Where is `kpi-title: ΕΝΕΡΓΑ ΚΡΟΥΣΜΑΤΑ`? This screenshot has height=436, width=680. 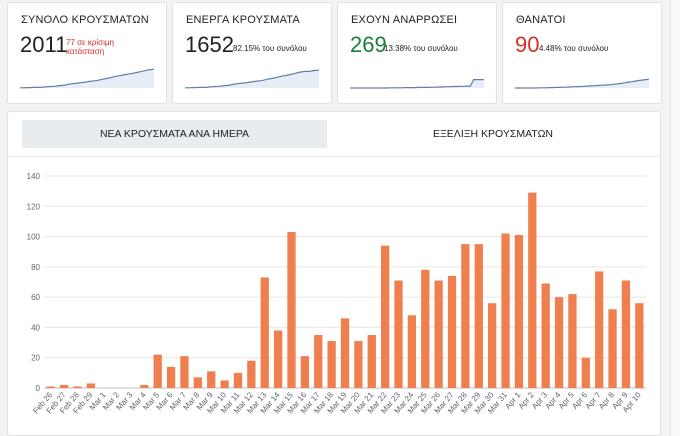 kpi-title: ΕΝΕΡΓΑ ΚΡΟΥΣΜΑΤΑ is located at coordinates (243, 20).